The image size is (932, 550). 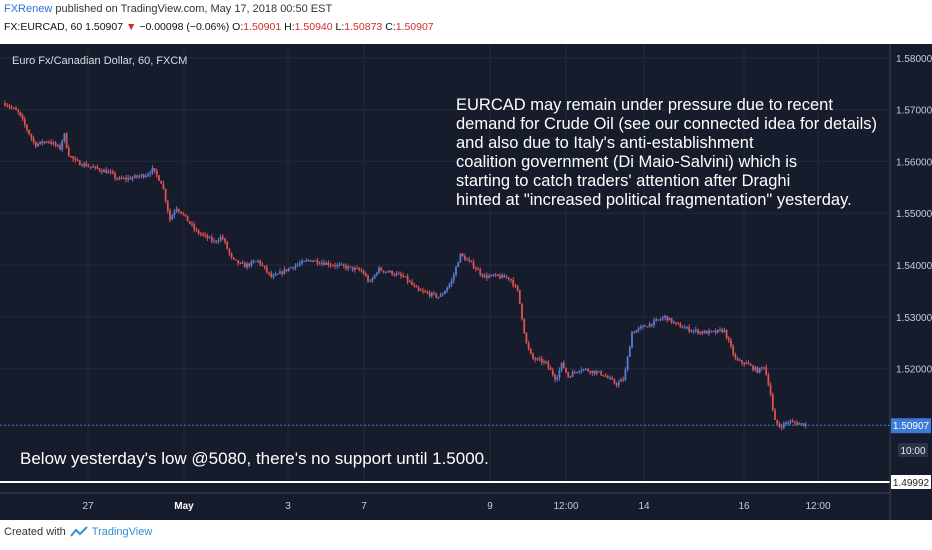 I want to click on tradingview-link: TradingView, so click(x=122, y=532).